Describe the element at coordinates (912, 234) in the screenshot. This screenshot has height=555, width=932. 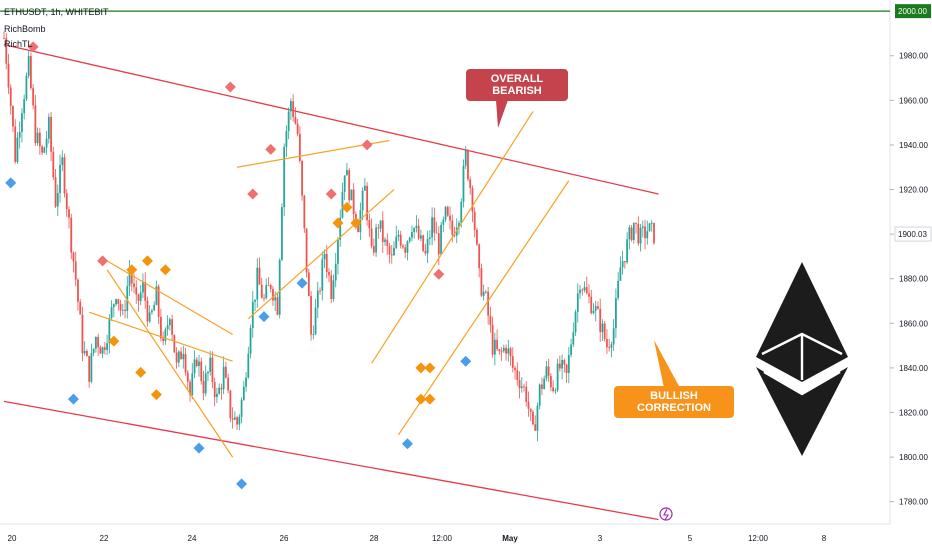
I see `price-badge-label: 1900.03` at that location.